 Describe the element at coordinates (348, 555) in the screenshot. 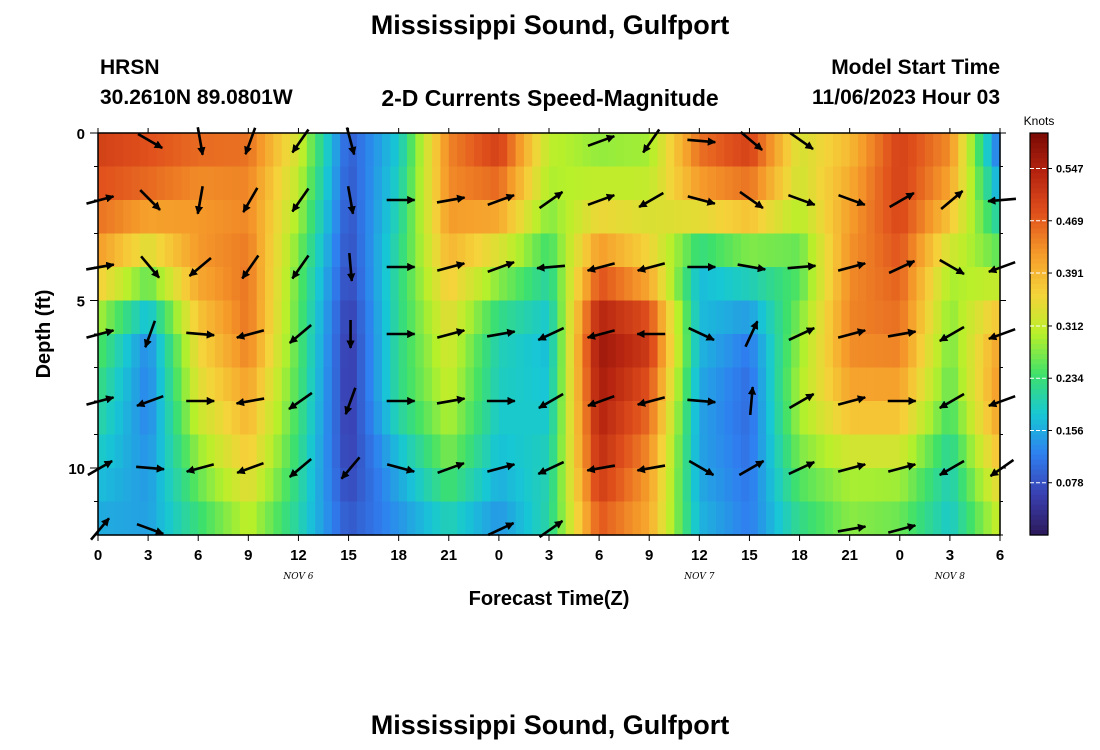

I see `x-tick-label: 15` at that location.